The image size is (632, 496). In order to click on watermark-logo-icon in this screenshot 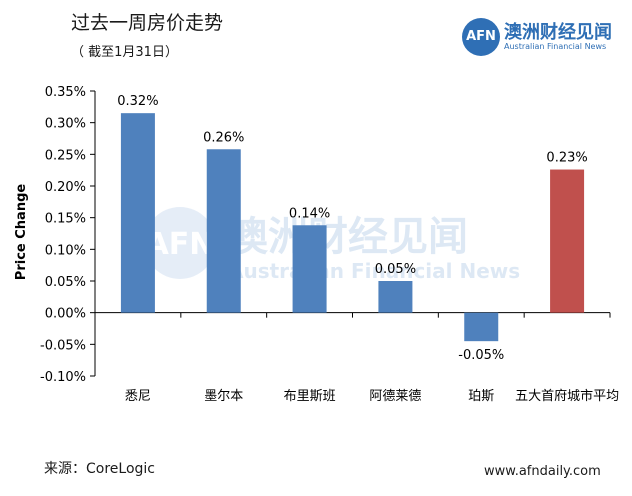, I will do `click(180, 243)`.